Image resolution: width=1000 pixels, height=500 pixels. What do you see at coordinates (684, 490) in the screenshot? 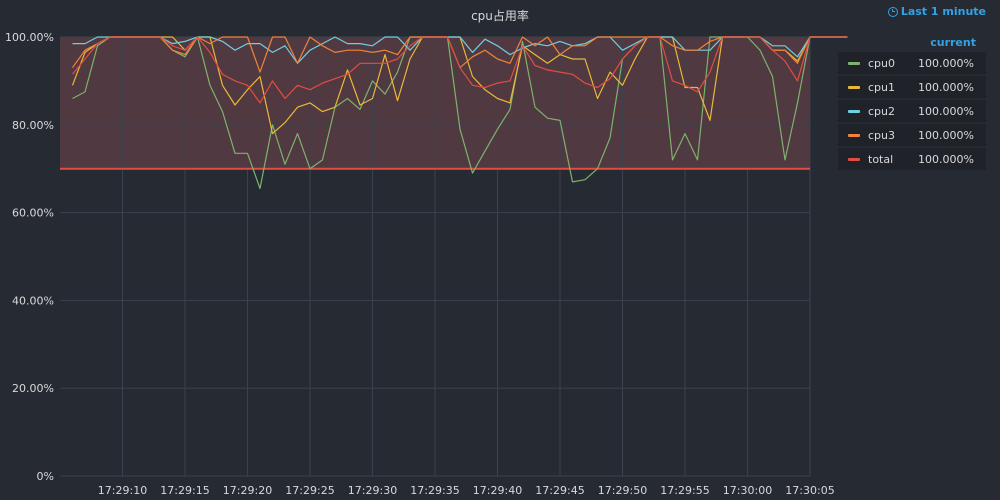
I see `x-tick-label: 17:29:55` at bounding box center [684, 490].